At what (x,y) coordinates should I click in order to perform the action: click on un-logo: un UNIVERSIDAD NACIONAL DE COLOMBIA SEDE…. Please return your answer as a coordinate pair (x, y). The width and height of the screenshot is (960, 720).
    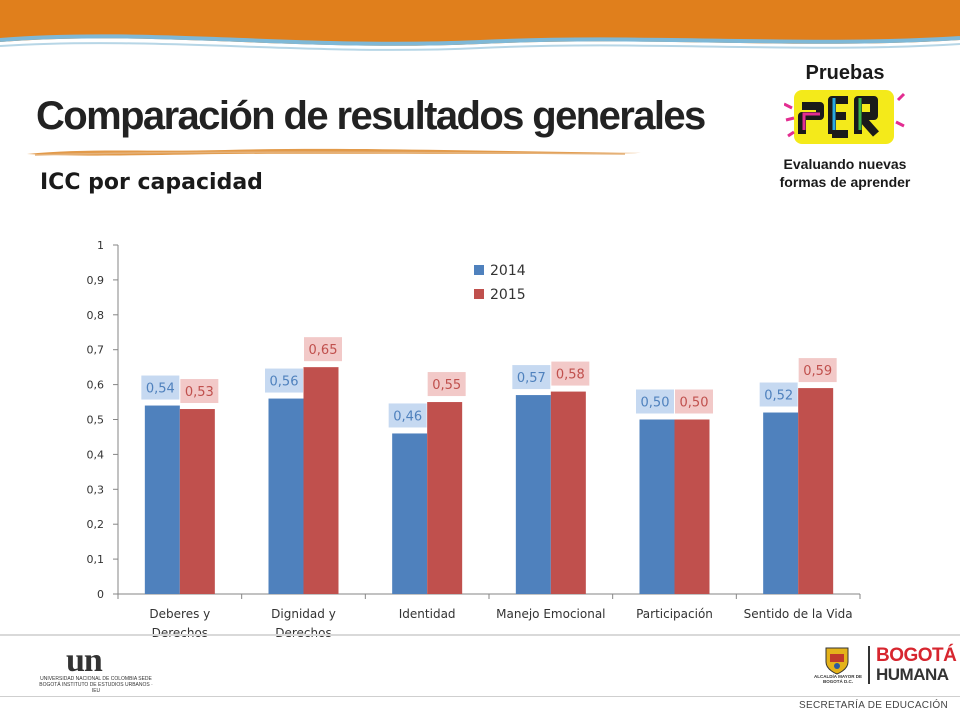
    Looking at the image, I should click on (96, 668).